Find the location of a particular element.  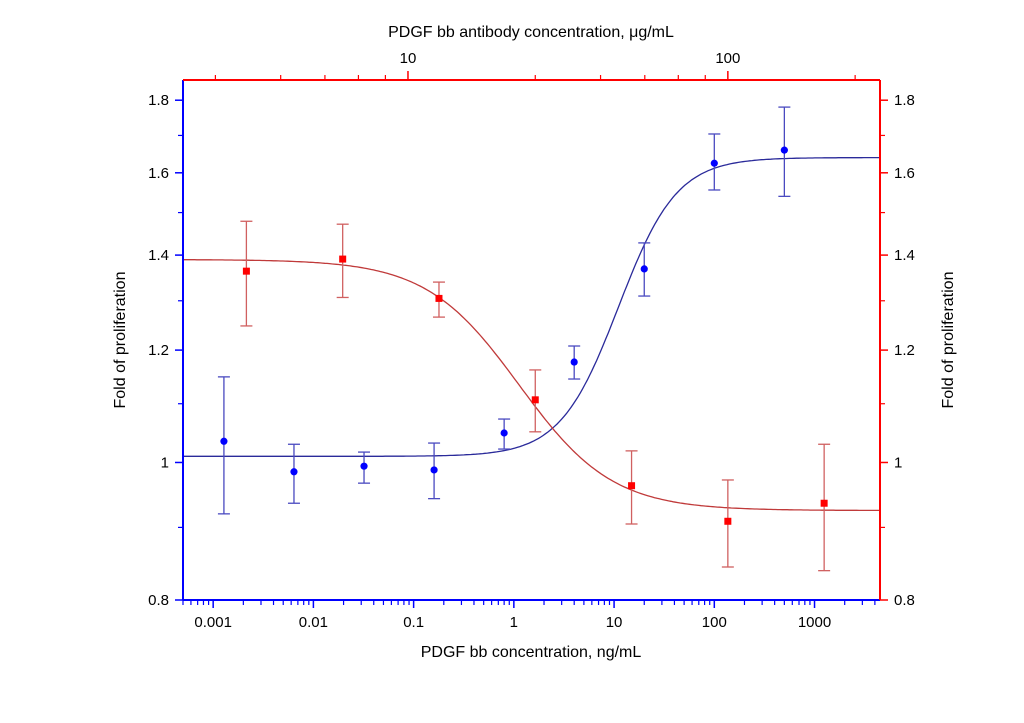

x-top-tick-label: 10 is located at coordinates (408, 58).